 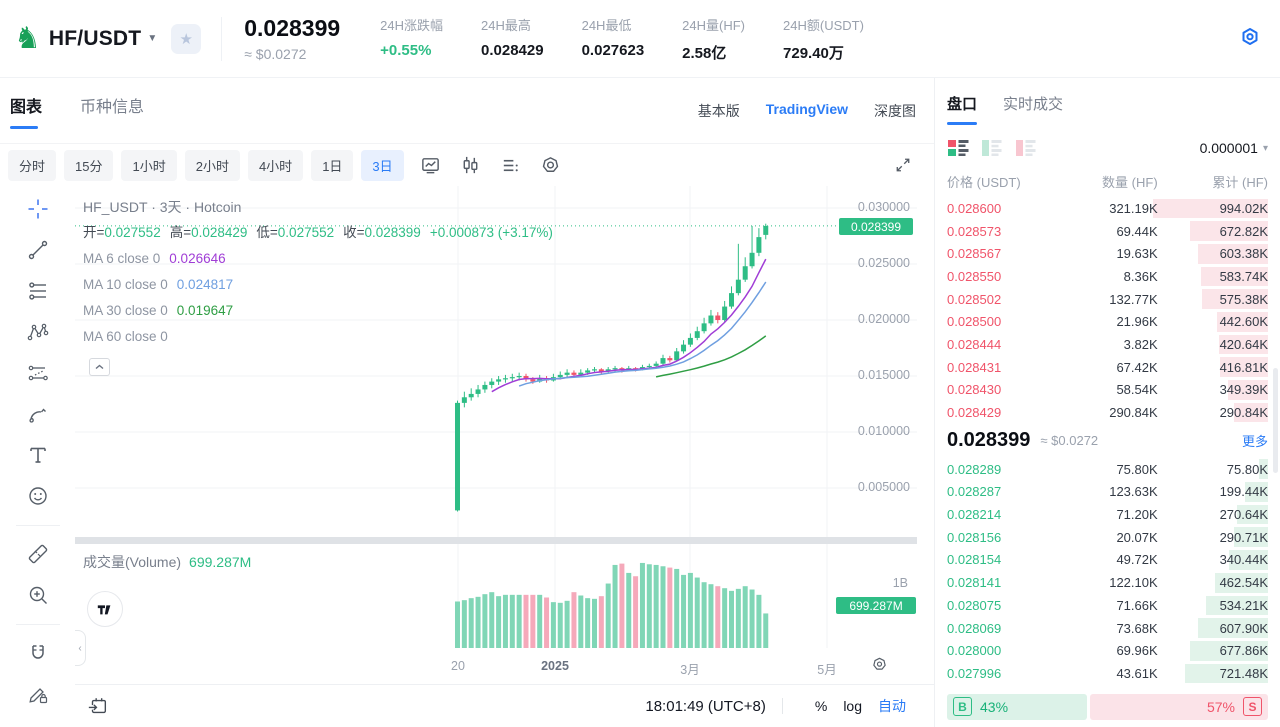 I want to click on bid-row: 0.028289 75.80K 75.80K, so click(x=1107, y=469).